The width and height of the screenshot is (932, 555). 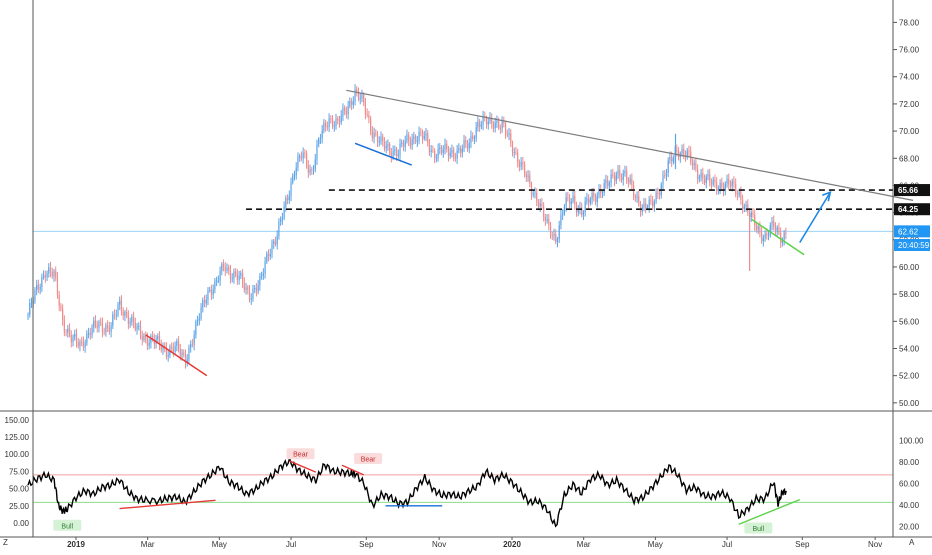 What do you see at coordinates (909, 50) in the screenshot?
I see `price-axis-tick-label: 76.00` at bounding box center [909, 50].